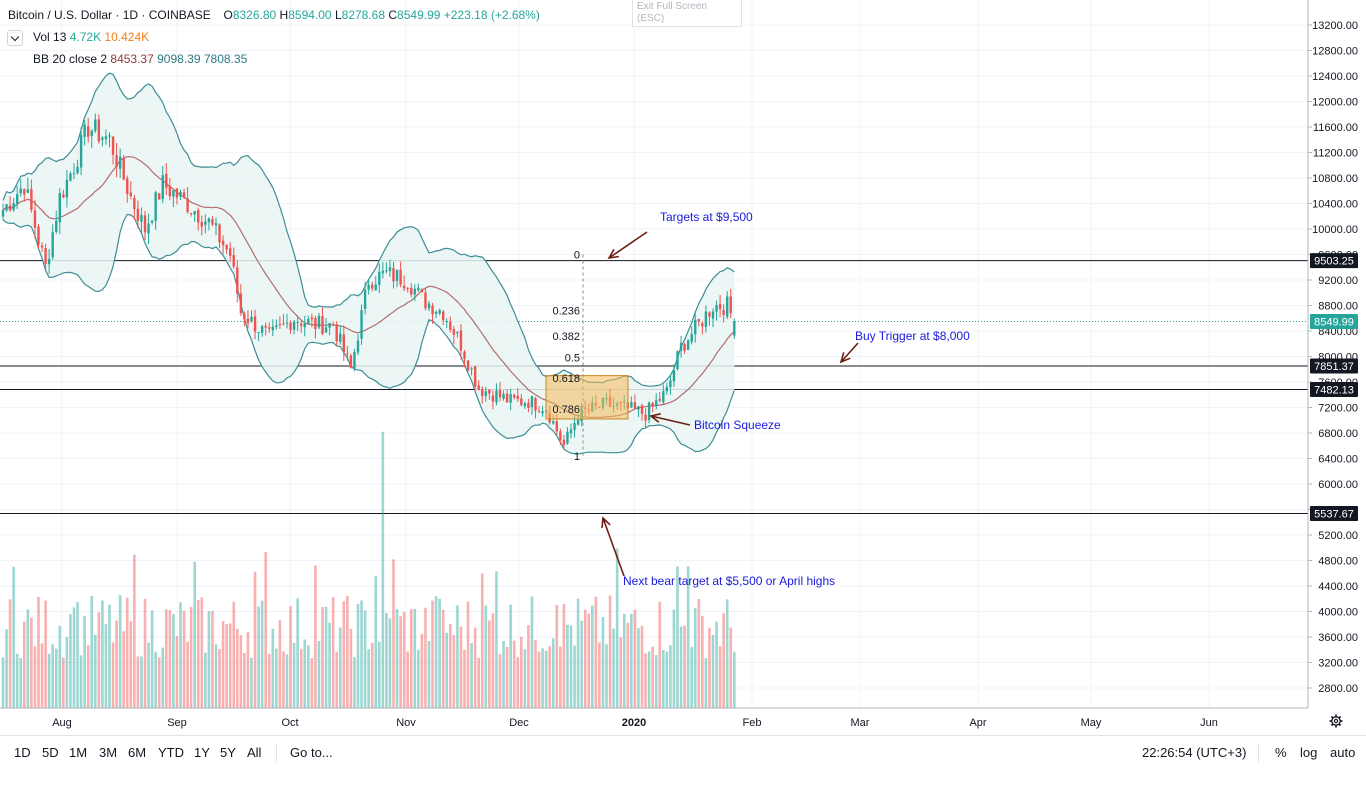 The image size is (1366, 795). I want to click on range-ytd-button: YTD, so click(171, 752).